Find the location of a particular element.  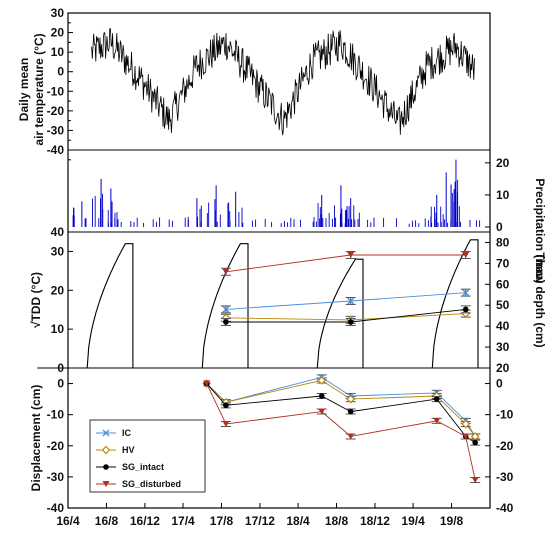

x-tick-label: 16/4 is located at coordinates (68, 521).